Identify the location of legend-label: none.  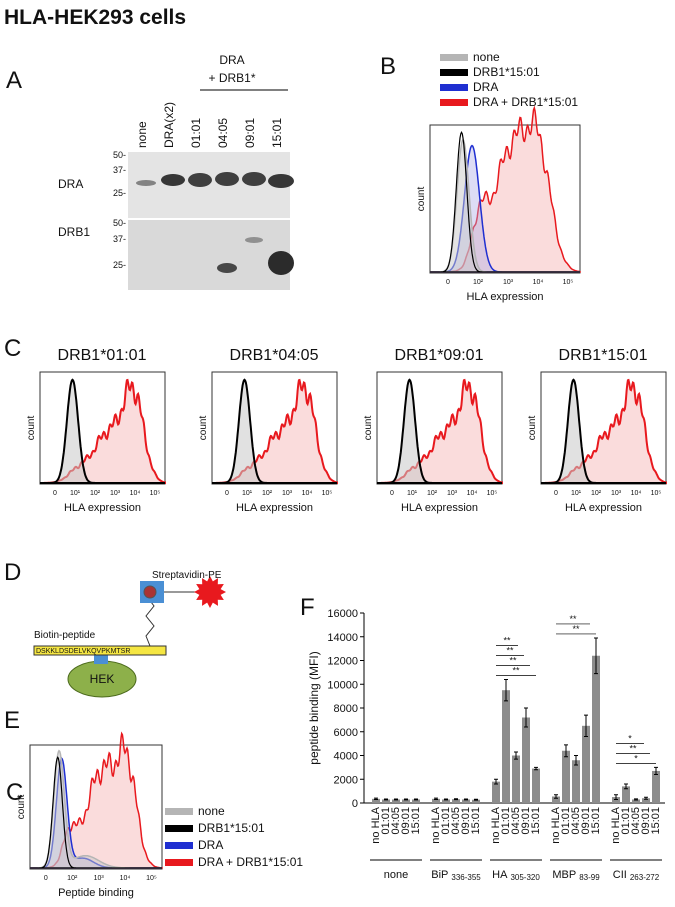
(486, 57).